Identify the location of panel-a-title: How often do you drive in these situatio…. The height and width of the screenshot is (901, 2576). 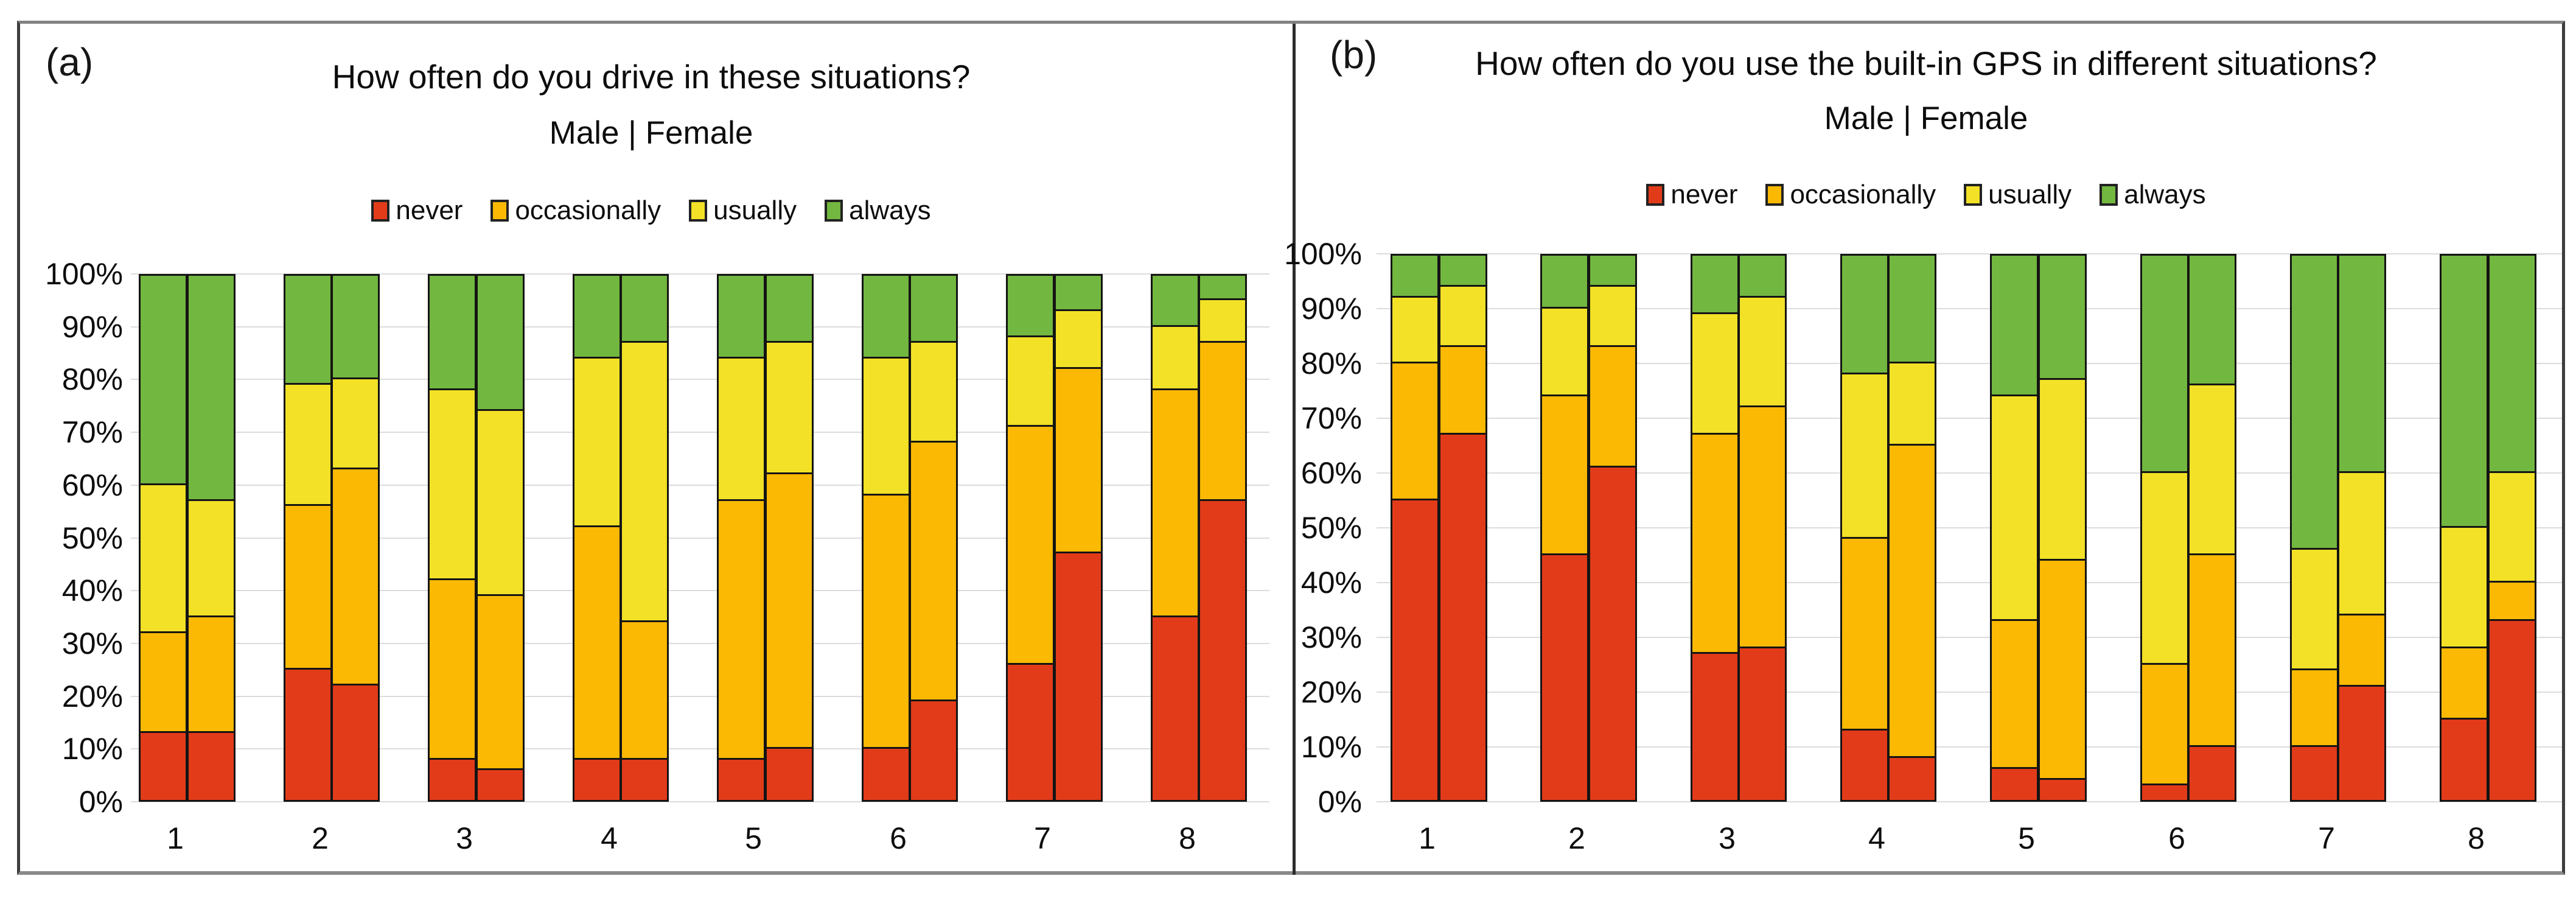
(651, 77).